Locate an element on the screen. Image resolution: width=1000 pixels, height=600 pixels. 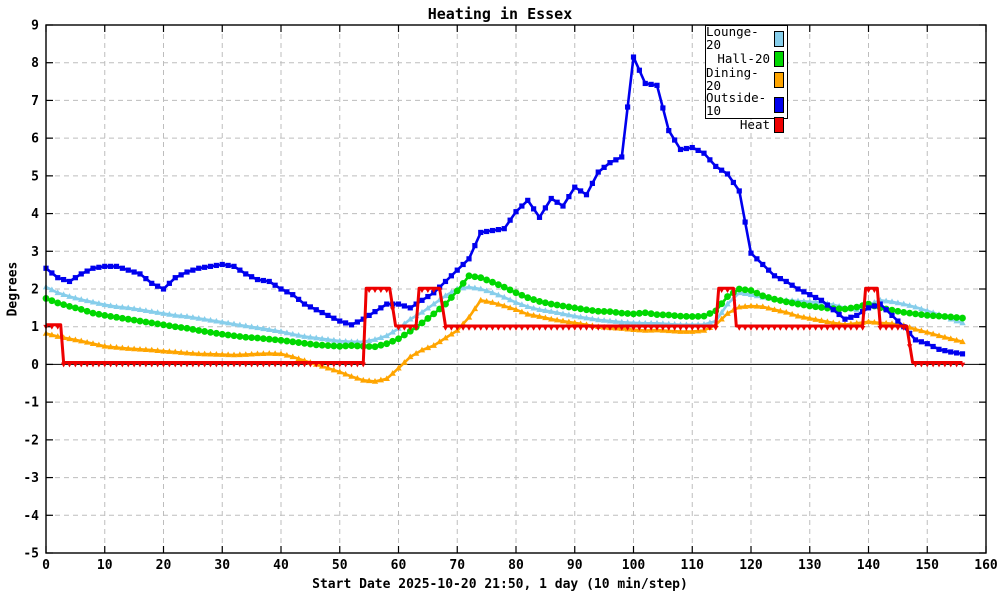
chart-title: Heating in Essex is located at coordinates (500, 14).